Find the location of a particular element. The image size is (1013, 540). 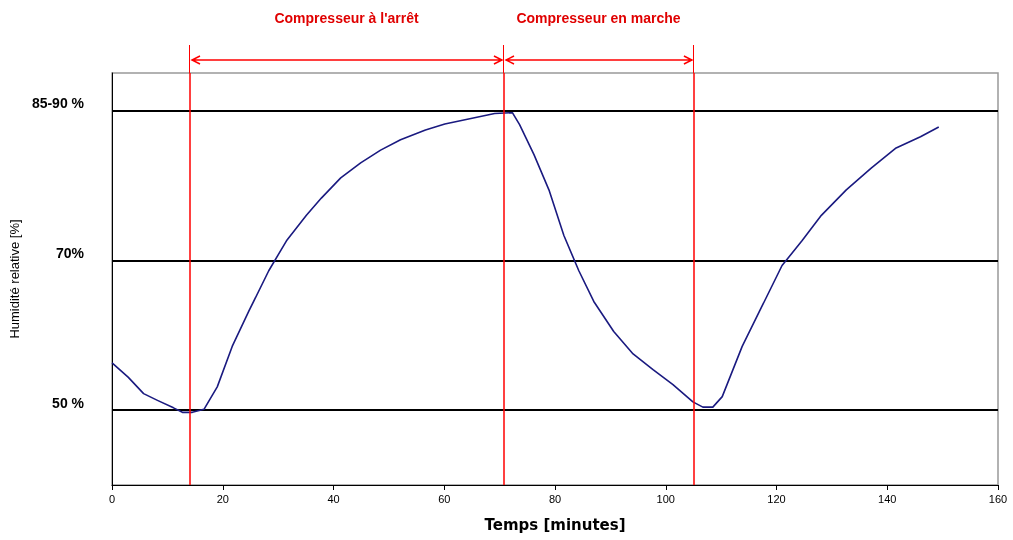

text: Compresseur en marche is located at coordinates (598, 18).